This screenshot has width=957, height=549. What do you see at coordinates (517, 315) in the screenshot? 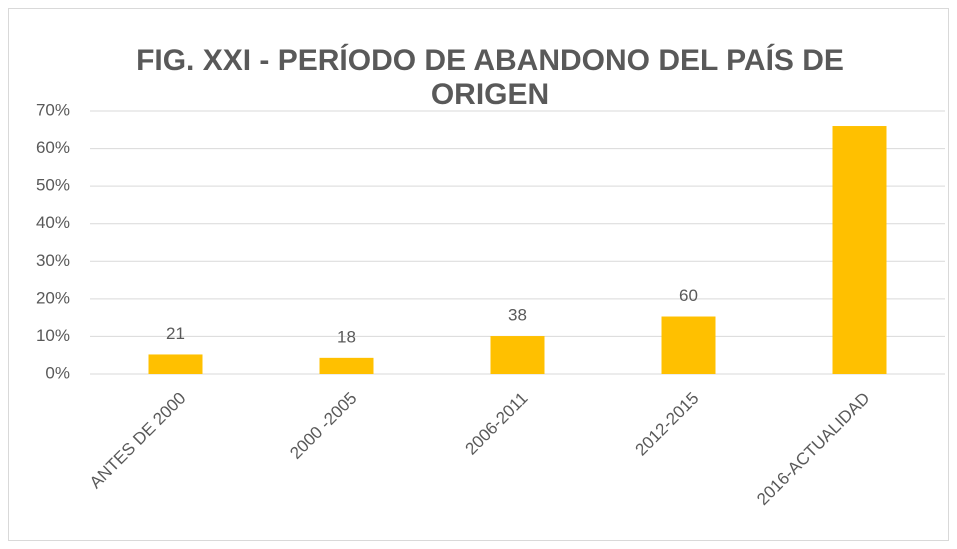
I see `data-label: 38` at bounding box center [517, 315].